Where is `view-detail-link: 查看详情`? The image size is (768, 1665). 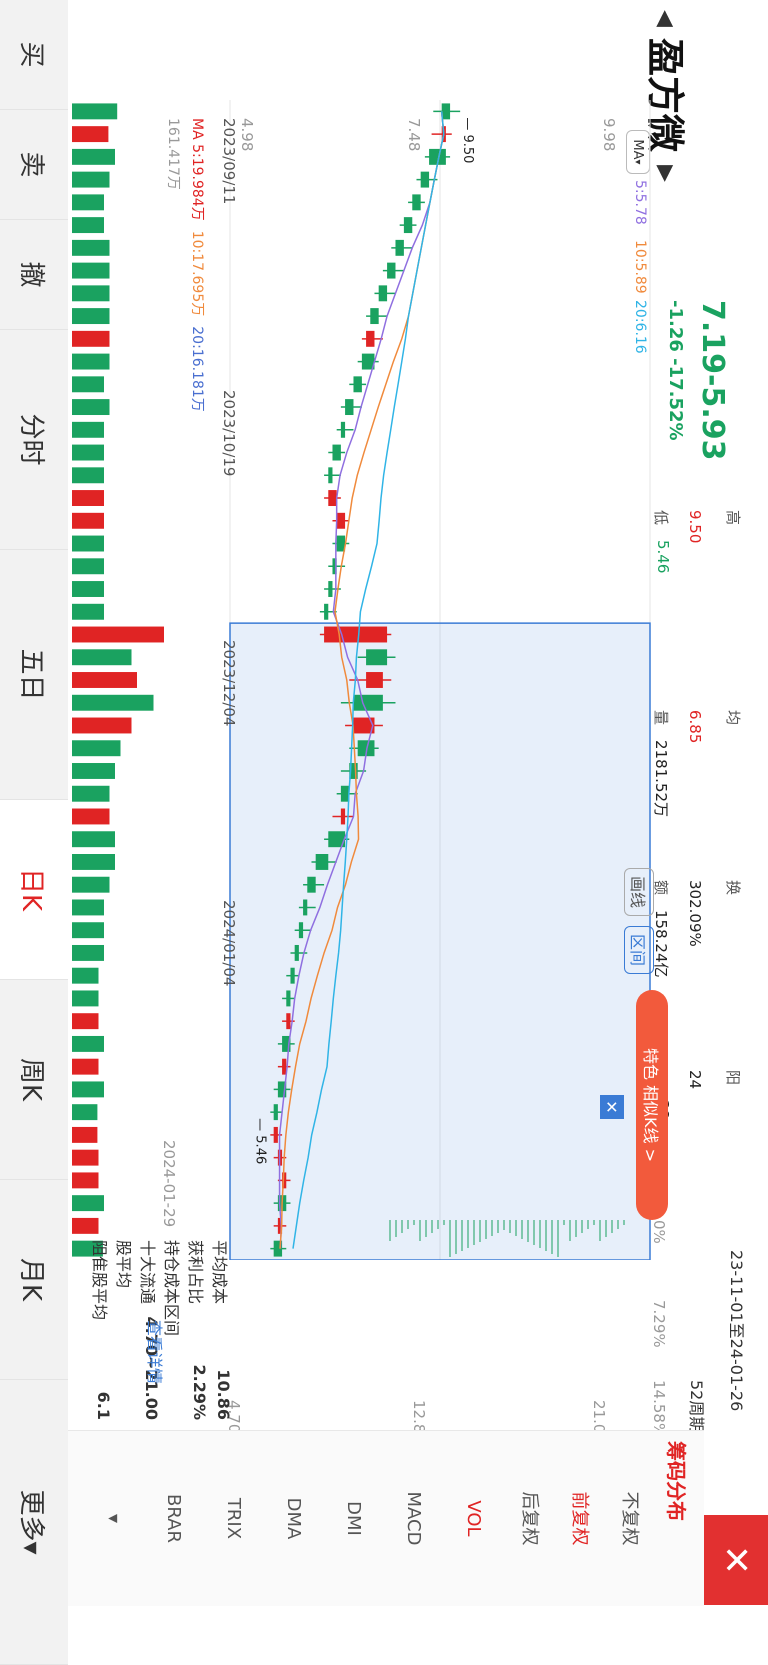 view-detail-link: 查看详情 is located at coordinates (154, 1352).